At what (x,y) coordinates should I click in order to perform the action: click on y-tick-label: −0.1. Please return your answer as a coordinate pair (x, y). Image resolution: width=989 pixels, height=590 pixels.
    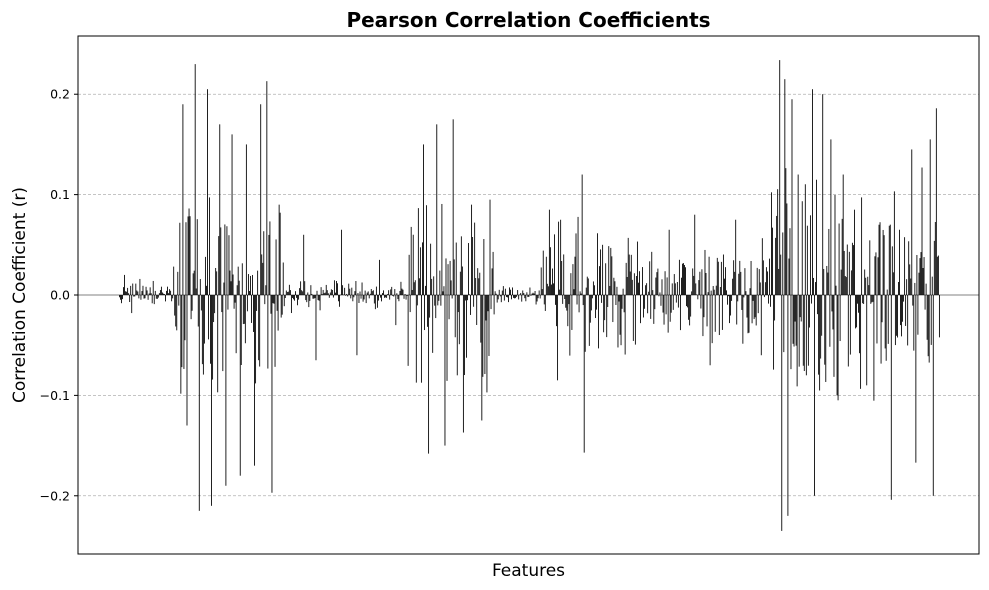
    Looking at the image, I should click on (55, 395).